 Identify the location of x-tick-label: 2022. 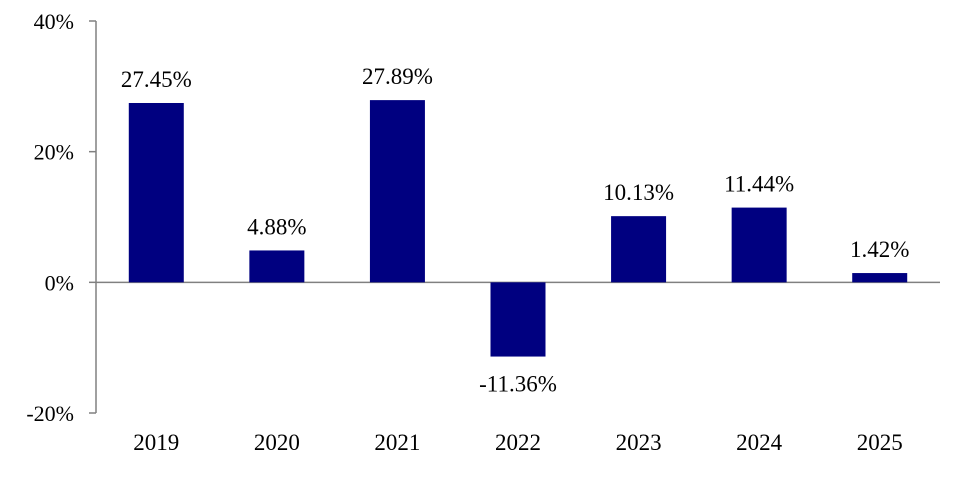
(518, 442).